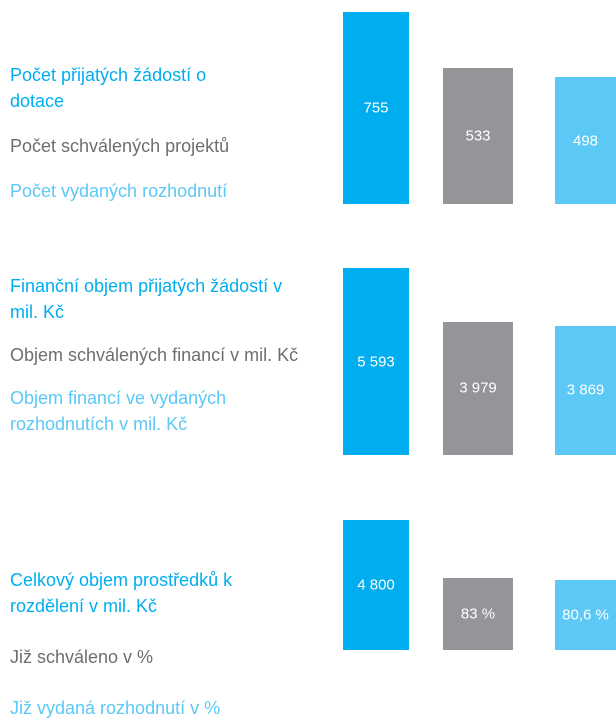 Image resolution: width=616 pixels, height=721 pixels. I want to click on bar: 3 979, so click(478, 388).